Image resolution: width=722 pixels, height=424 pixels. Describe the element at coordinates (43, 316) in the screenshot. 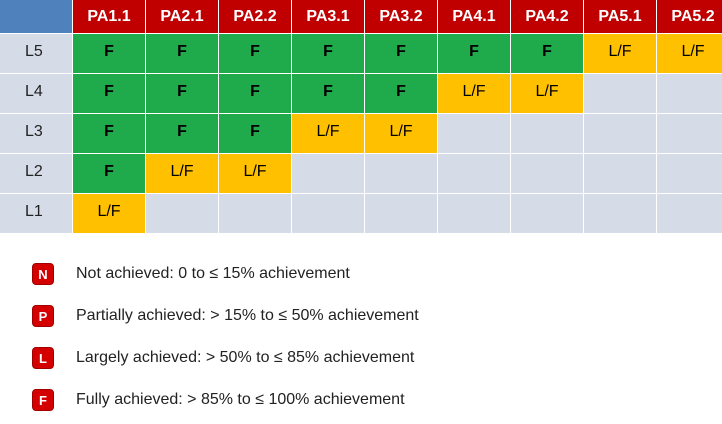

I see `rating-badge: P` at that location.